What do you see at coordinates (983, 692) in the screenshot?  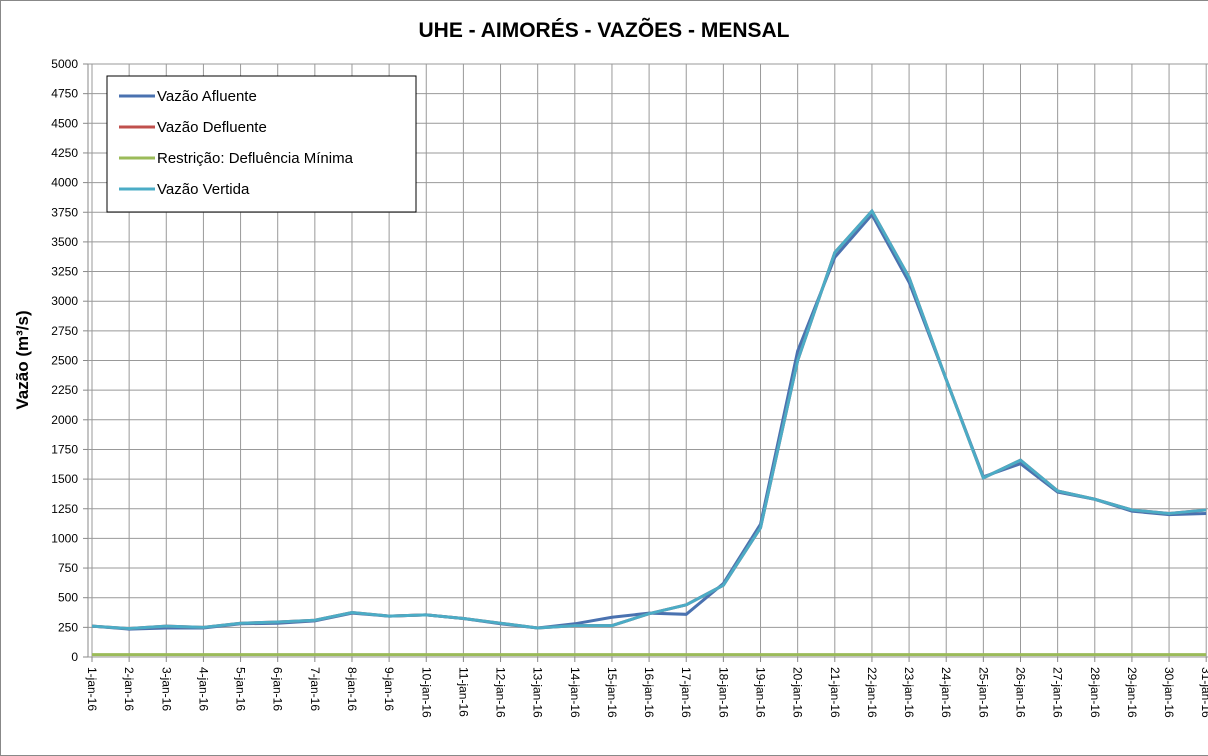 I see `x-tick-label: 25-jan-16` at bounding box center [983, 692].